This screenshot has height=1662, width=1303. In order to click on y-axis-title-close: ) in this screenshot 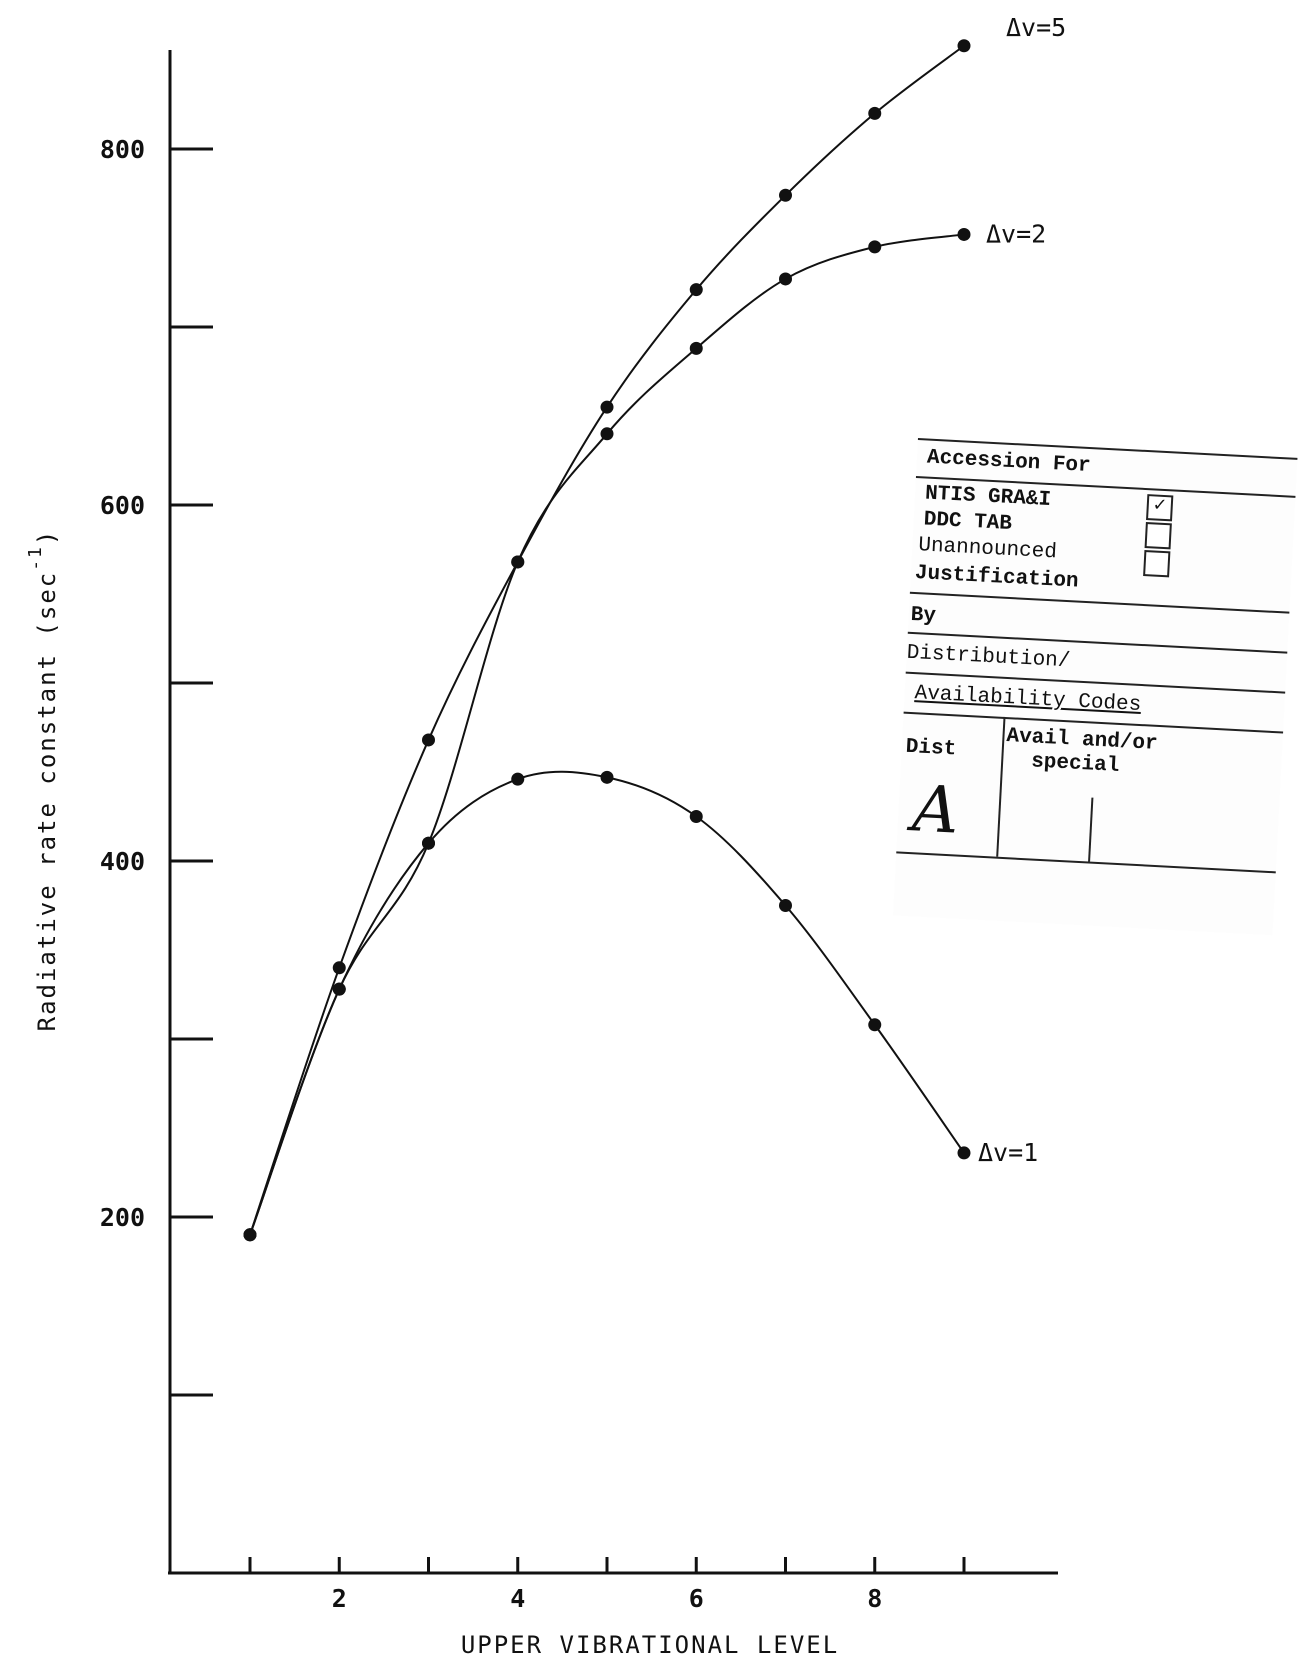, I will do `click(47, 537)`.